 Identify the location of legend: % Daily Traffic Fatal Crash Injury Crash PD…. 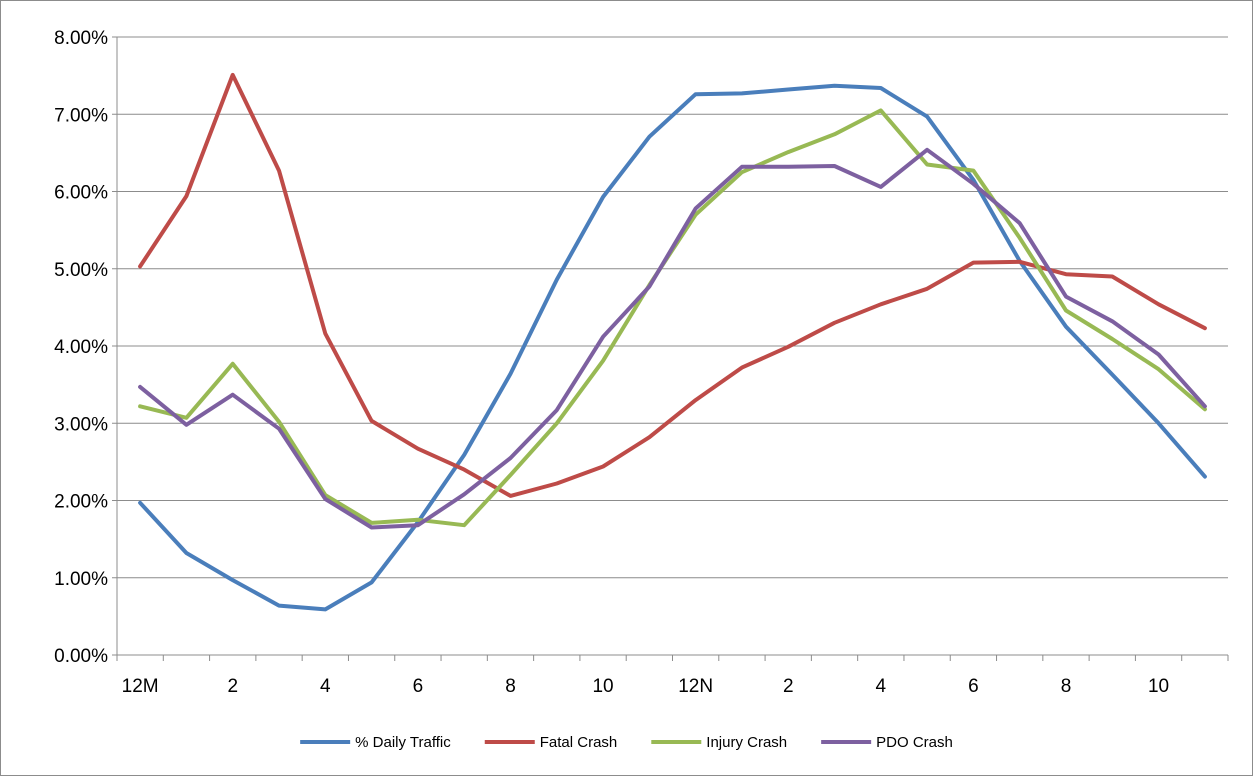
(626, 742).